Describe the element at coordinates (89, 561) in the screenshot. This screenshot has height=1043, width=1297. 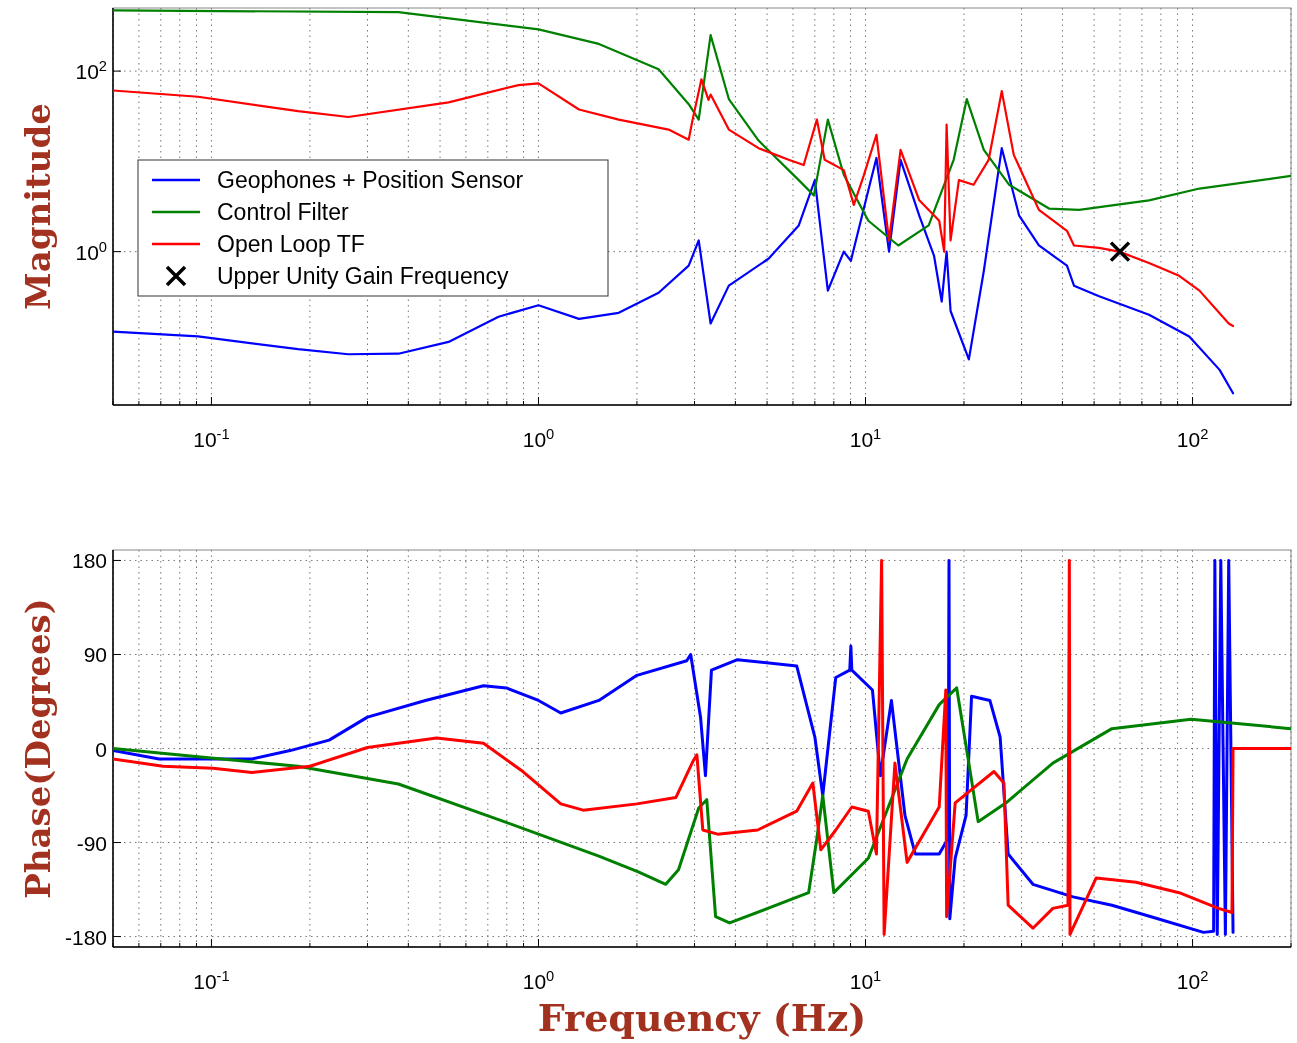
I see `y-tick-label: 180` at that location.